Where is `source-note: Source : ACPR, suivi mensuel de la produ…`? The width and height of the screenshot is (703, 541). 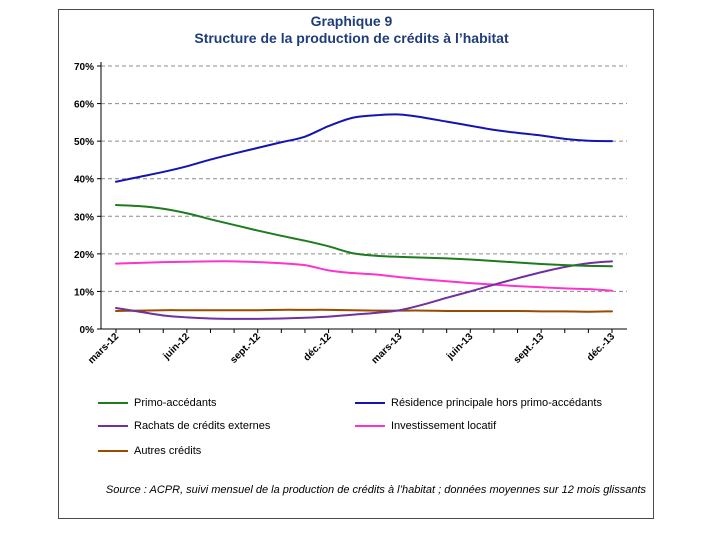
source-note: Source : ACPR, suivi mensuel de la produ… is located at coordinates (375, 490).